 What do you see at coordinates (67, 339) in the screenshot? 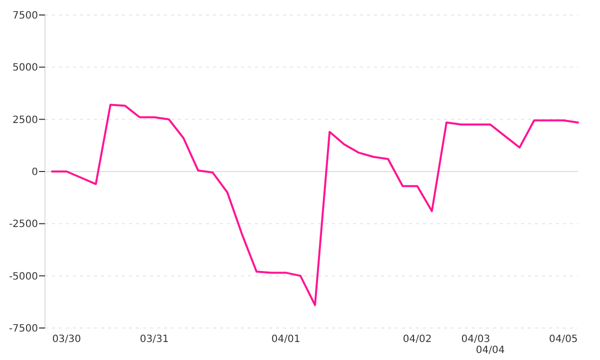
I see `x-tick-label: 03/30` at bounding box center [67, 339].